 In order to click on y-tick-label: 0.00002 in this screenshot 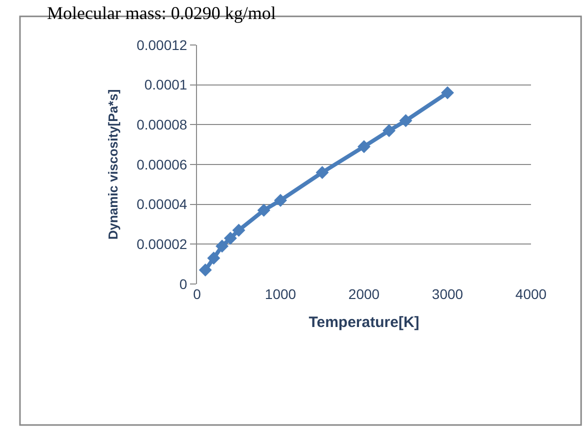, I will do `click(162, 244)`.